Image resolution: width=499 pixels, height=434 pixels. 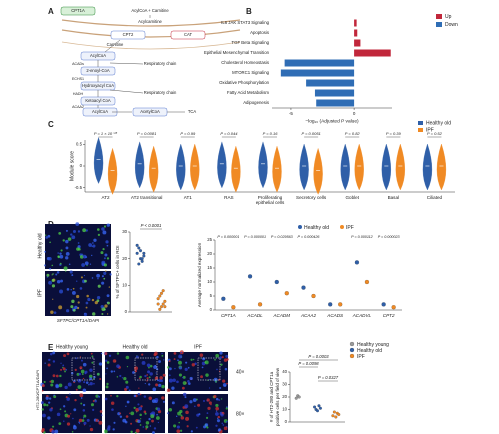 I want to click on x-tick-label: Secretory cells, so click(x=311, y=197).